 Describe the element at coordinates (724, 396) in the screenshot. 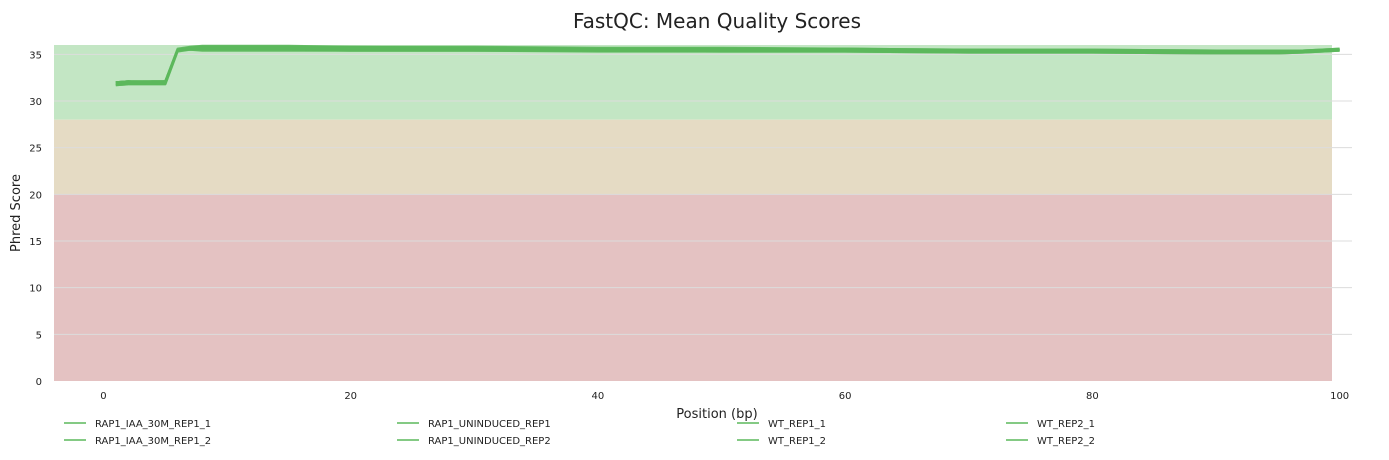

I see `x-axis-ticks: 0 20 40 60 80 100` at that location.